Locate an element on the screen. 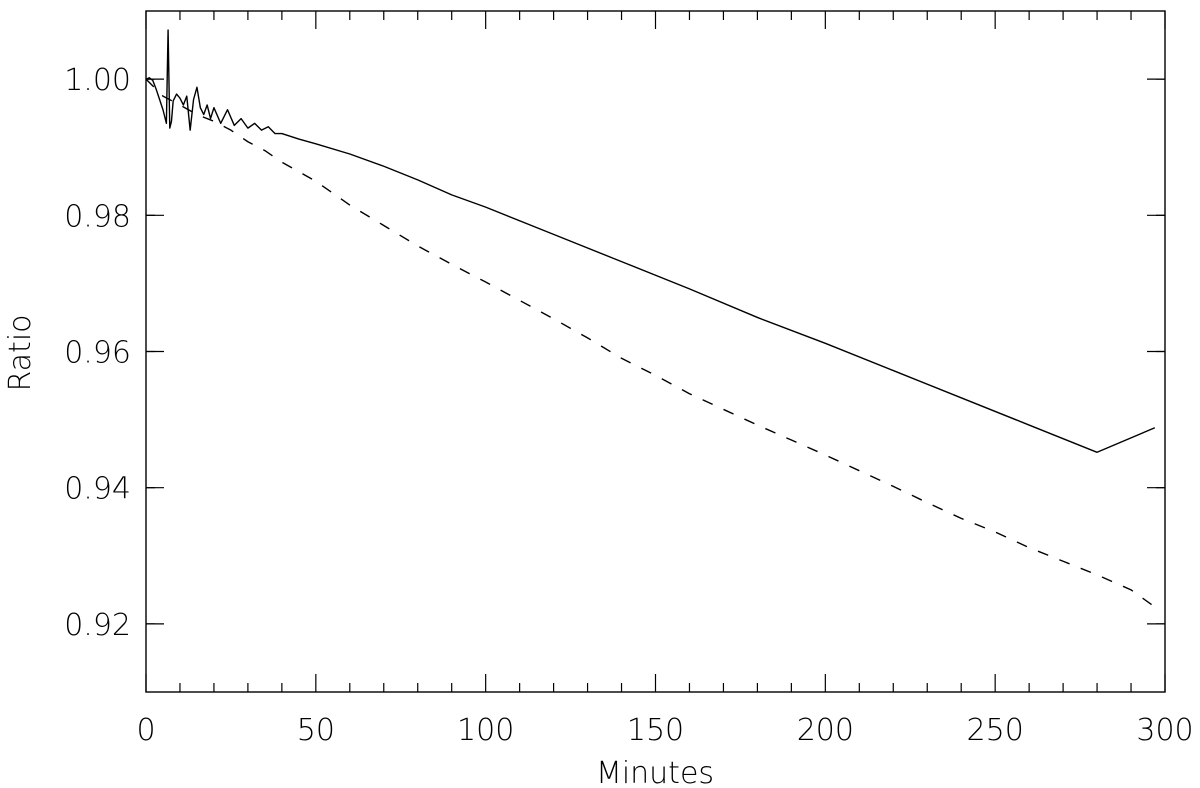 The width and height of the screenshot is (1200, 788). y-tick-label: 0.92 is located at coordinates (97, 625).